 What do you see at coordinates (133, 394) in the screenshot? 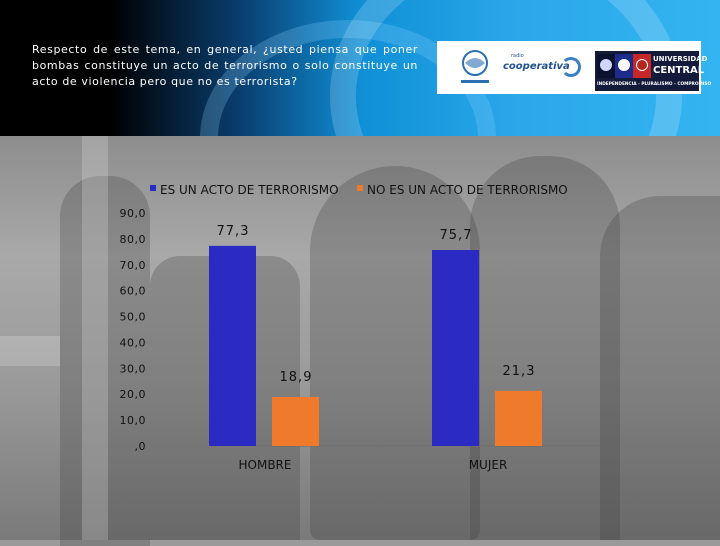
I see `y-tick-label: 20,0` at bounding box center [133, 394].